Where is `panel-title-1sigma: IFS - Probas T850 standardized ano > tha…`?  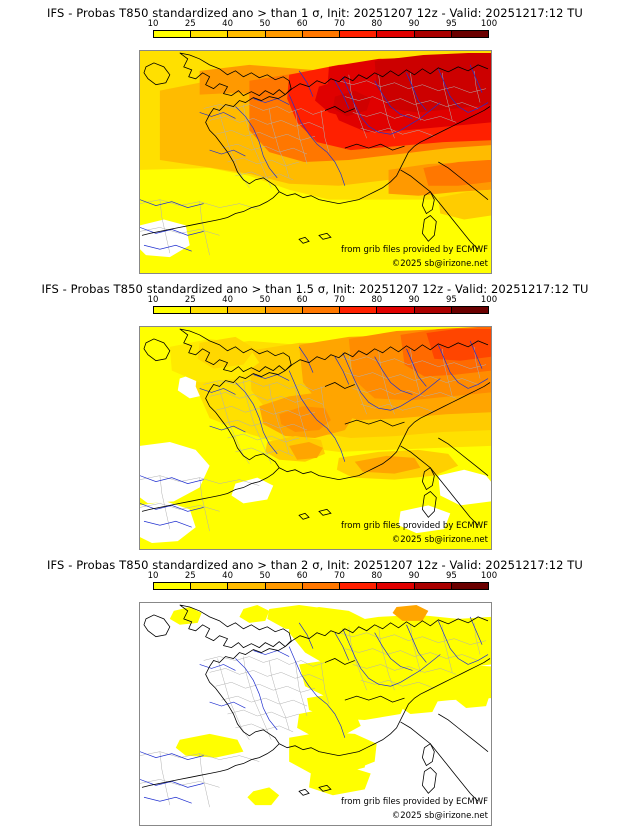
panel-title-1sigma: IFS - Probas T850 standardized ano > tha… is located at coordinates (315, 13).